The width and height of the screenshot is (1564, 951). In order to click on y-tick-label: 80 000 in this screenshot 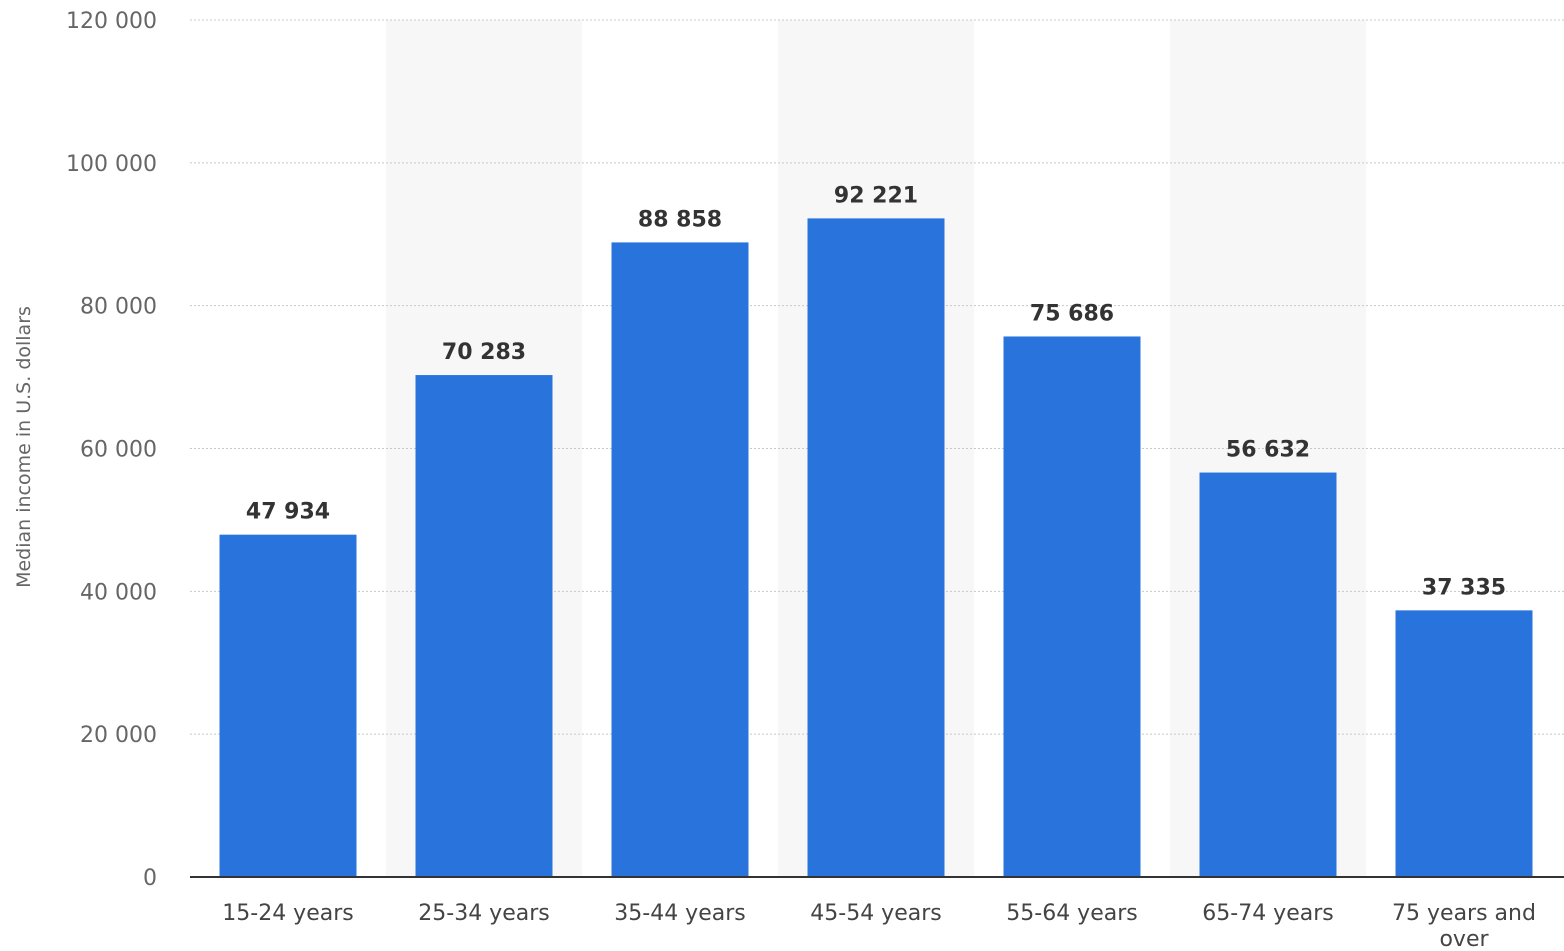, I will do `click(118, 307)`.